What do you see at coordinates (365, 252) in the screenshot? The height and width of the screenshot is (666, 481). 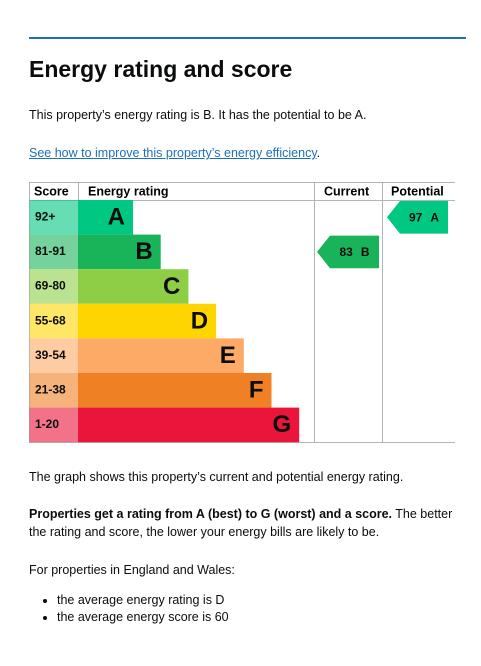 I see `current-band: B` at bounding box center [365, 252].